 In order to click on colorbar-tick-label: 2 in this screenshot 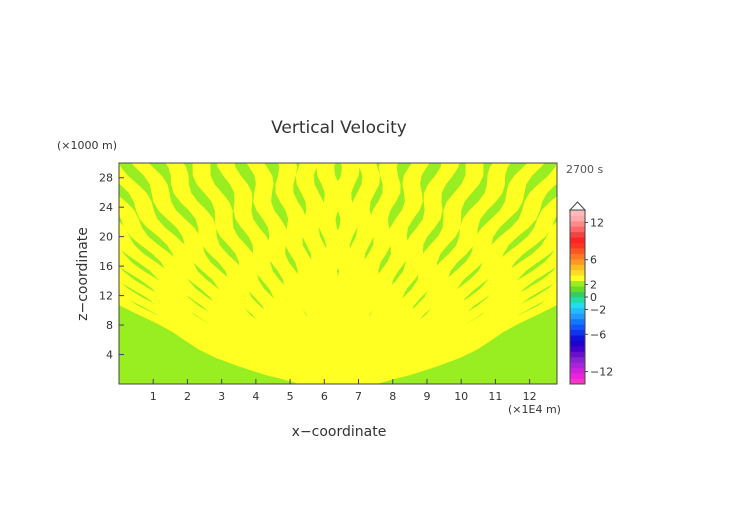, I will do `click(593, 285)`.